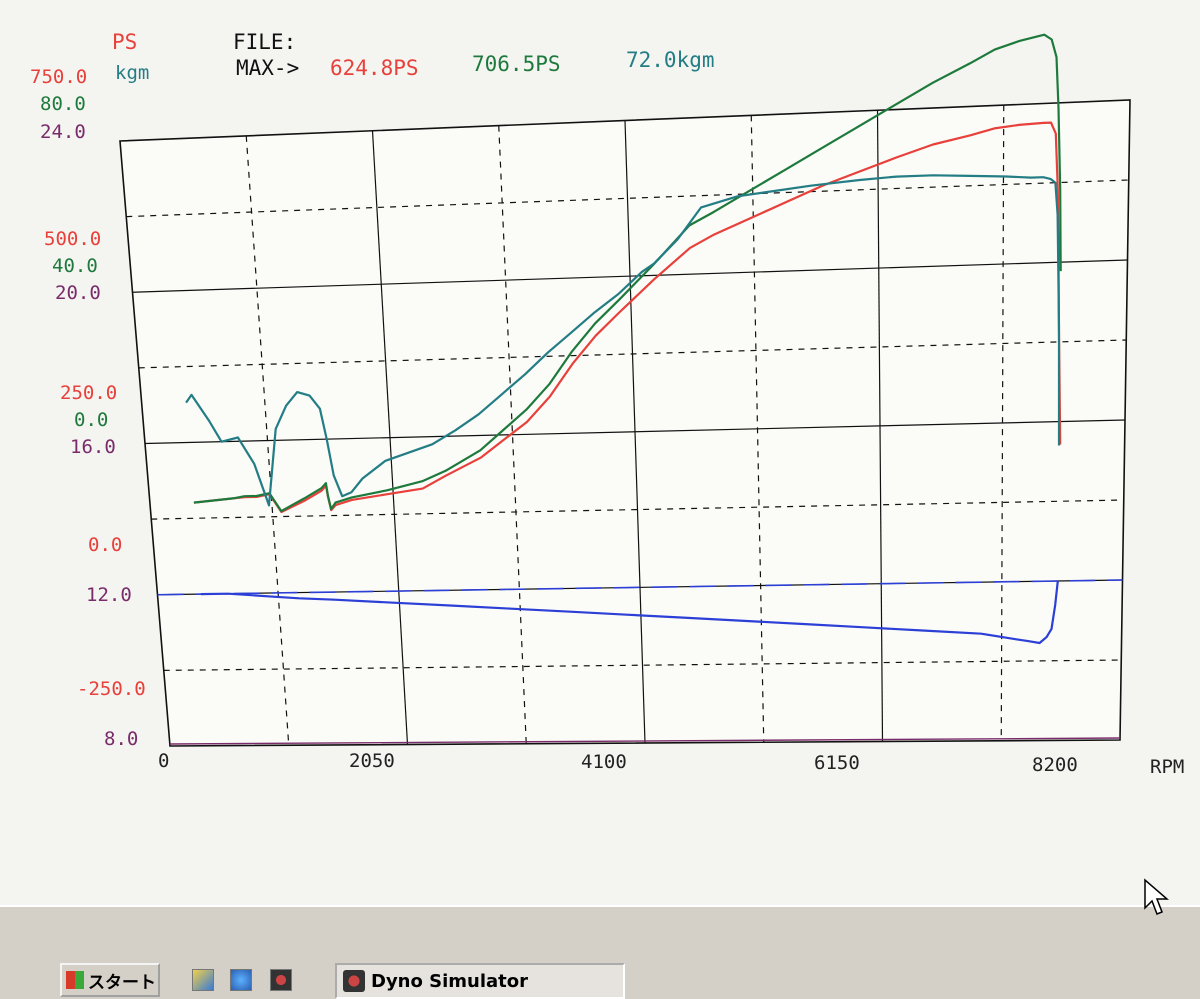 Image resolution: width=1200 pixels, height=999 pixels. Describe the element at coordinates (89, 393) in the screenshot. I see `ps-tick-label: 250.0` at that location.